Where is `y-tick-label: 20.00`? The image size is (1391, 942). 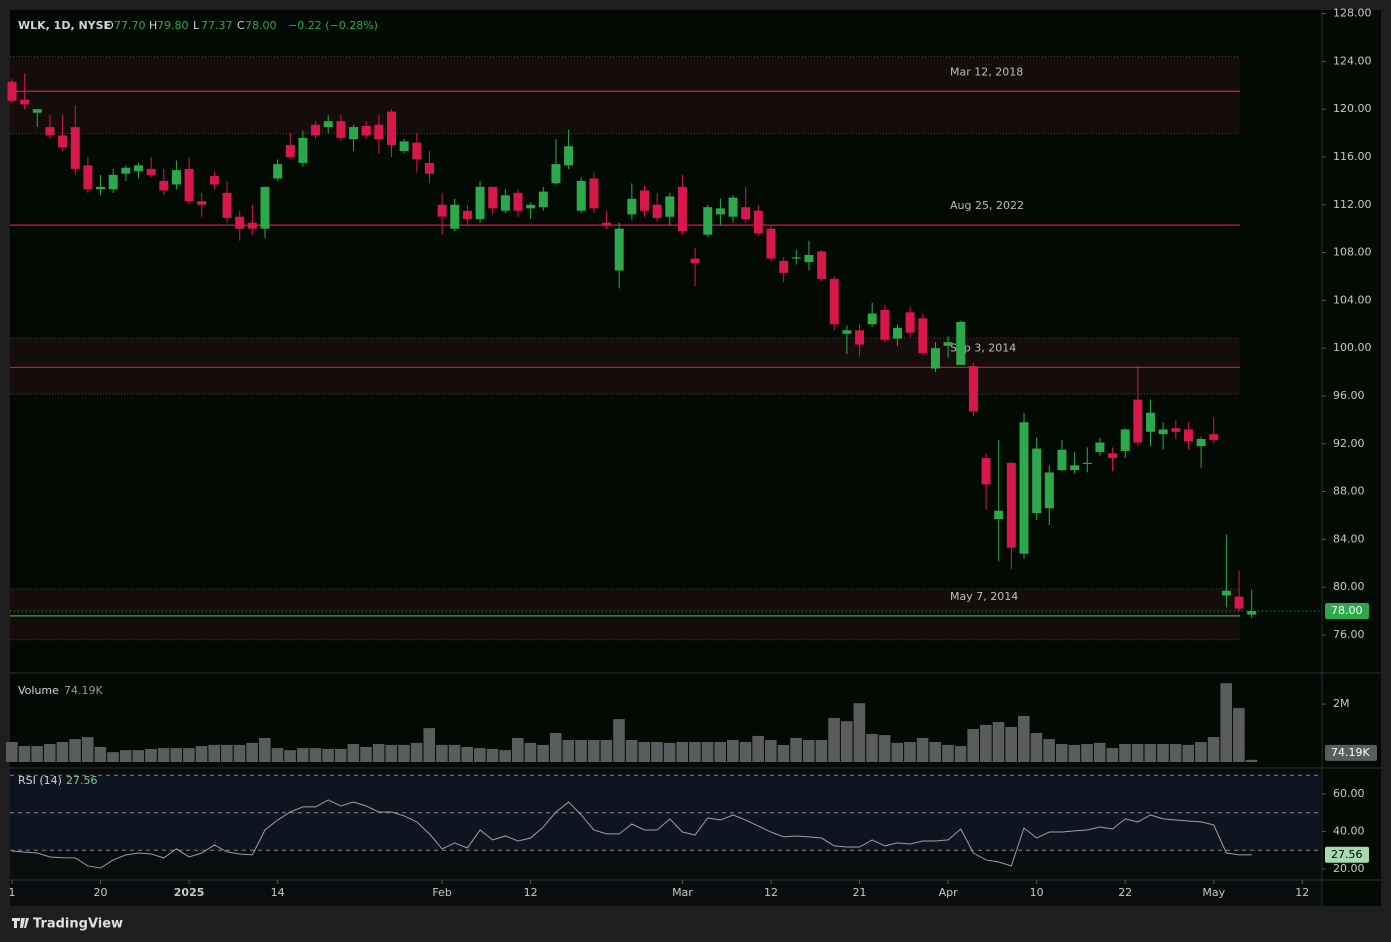
y-tick-label: 20.00 is located at coordinates (1349, 868).